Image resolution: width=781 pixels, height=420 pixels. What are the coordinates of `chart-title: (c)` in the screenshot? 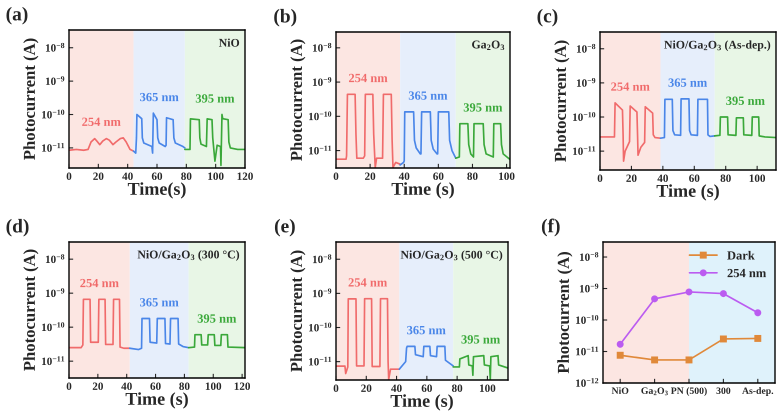 It's located at (547, 17).